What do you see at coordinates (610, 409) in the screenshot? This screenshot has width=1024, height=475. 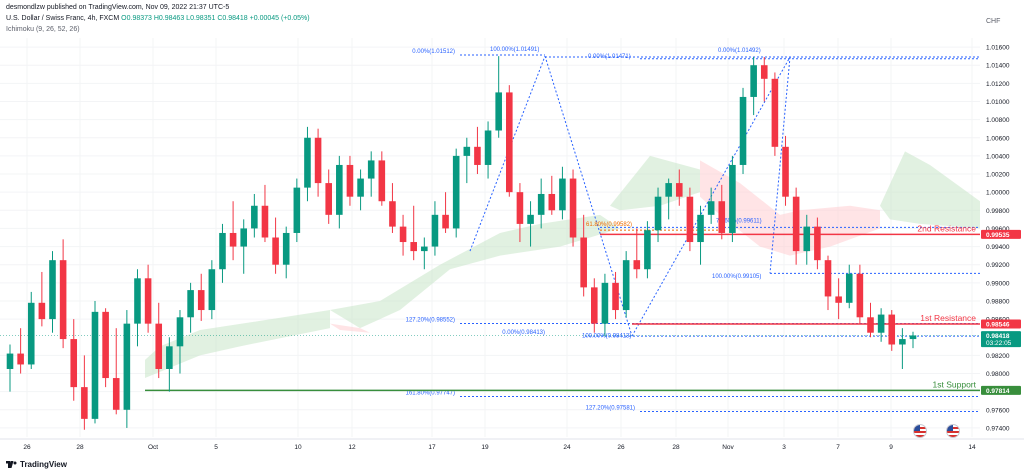 I see `fib-label: 127.20%(0.97581)` at bounding box center [610, 409].